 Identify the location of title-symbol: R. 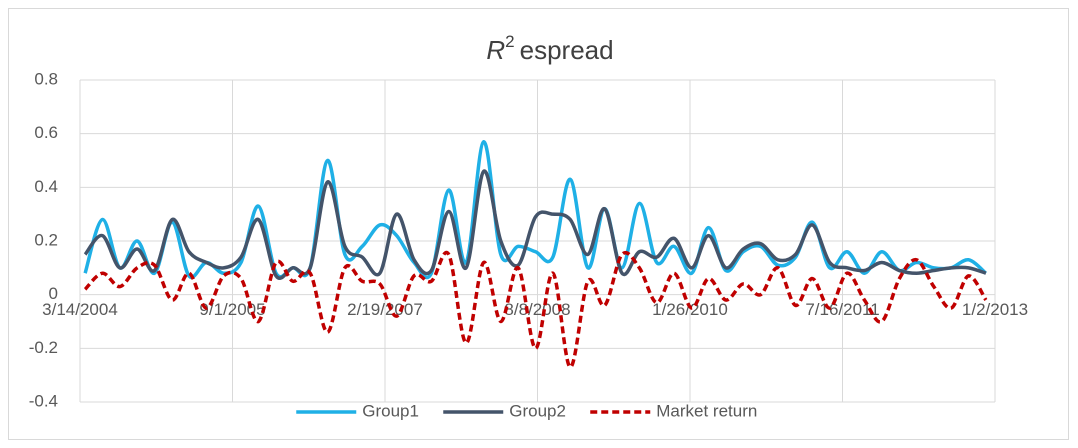
(495, 50).